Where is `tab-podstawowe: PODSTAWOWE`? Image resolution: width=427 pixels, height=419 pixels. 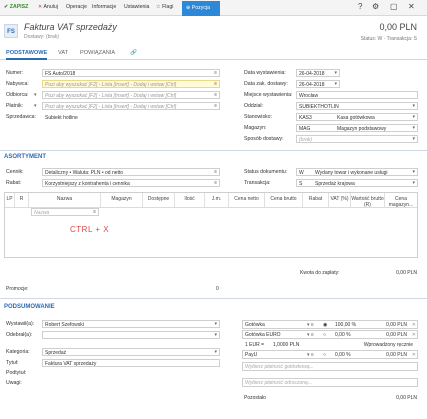
tab-podstawowe: PODSTAWOWE is located at coordinates (27, 55).